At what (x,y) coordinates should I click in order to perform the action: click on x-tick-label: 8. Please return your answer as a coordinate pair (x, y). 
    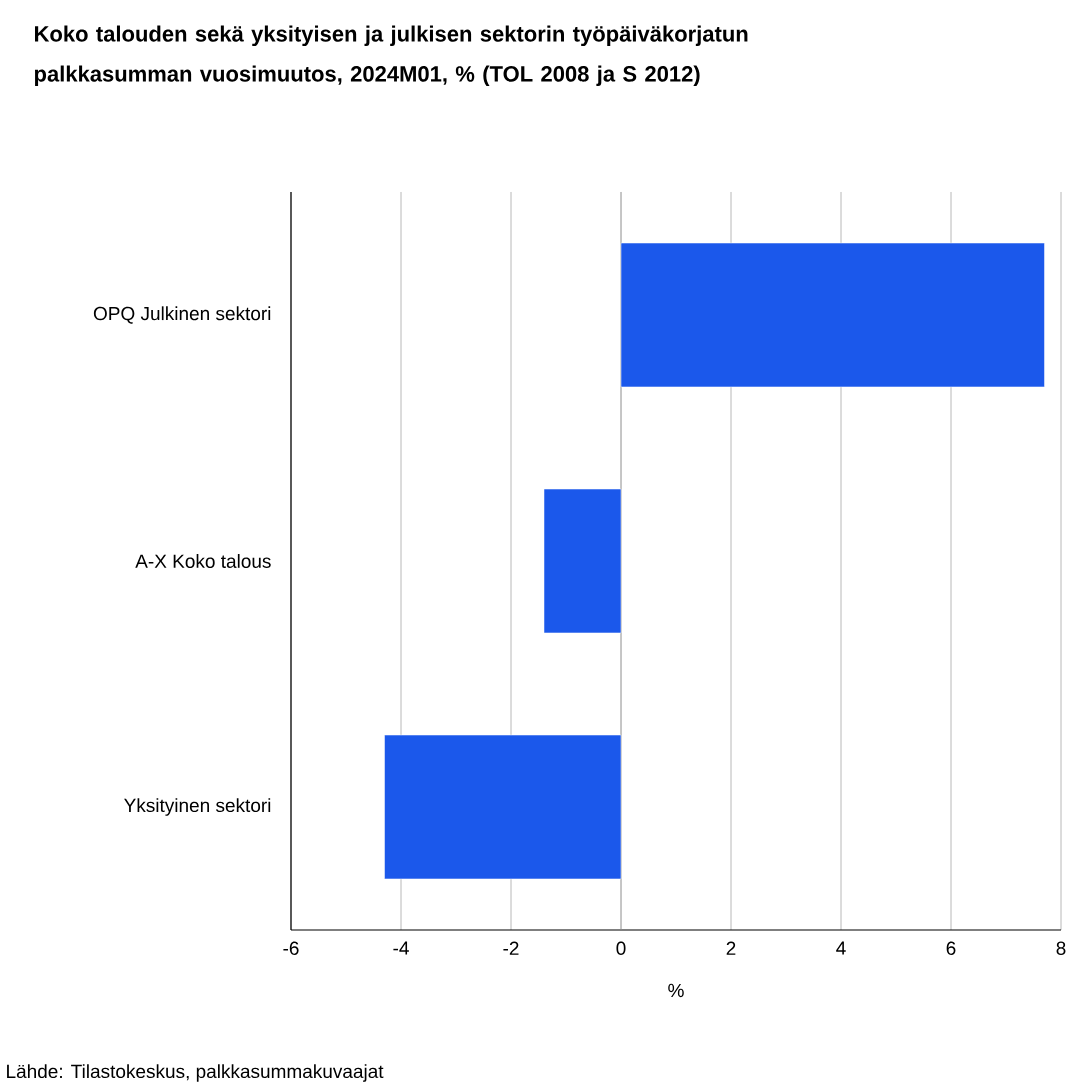
    Looking at the image, I should click on (1061, 948).